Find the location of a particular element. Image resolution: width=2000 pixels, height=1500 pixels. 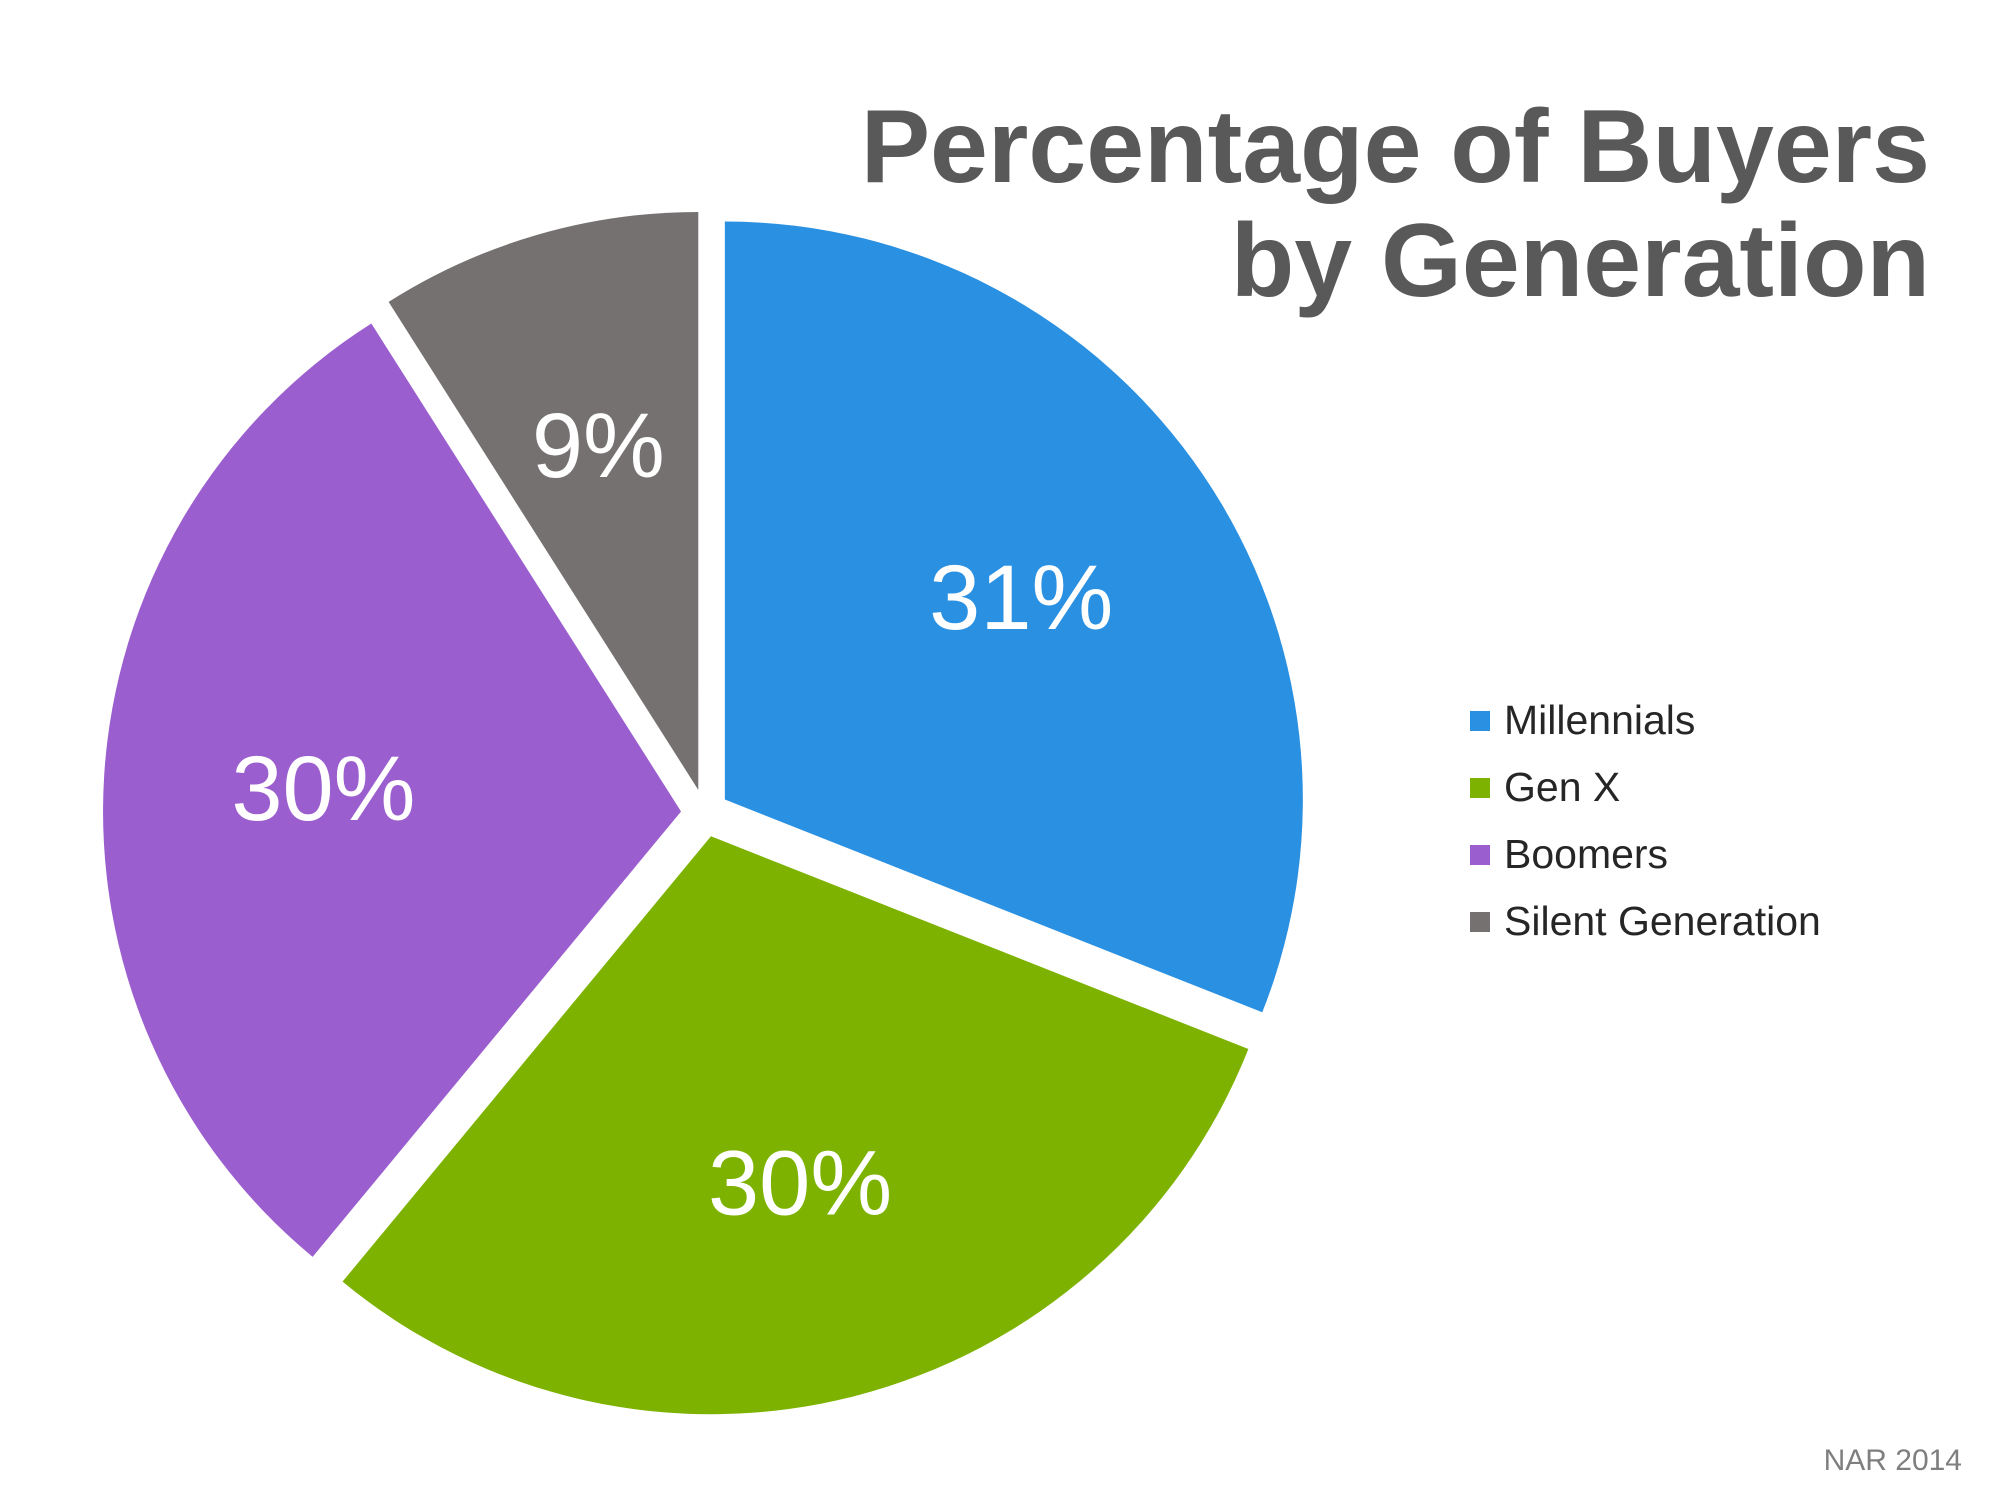

legend-label-gen-x: Gen X is located at coordinates (1562, 787).